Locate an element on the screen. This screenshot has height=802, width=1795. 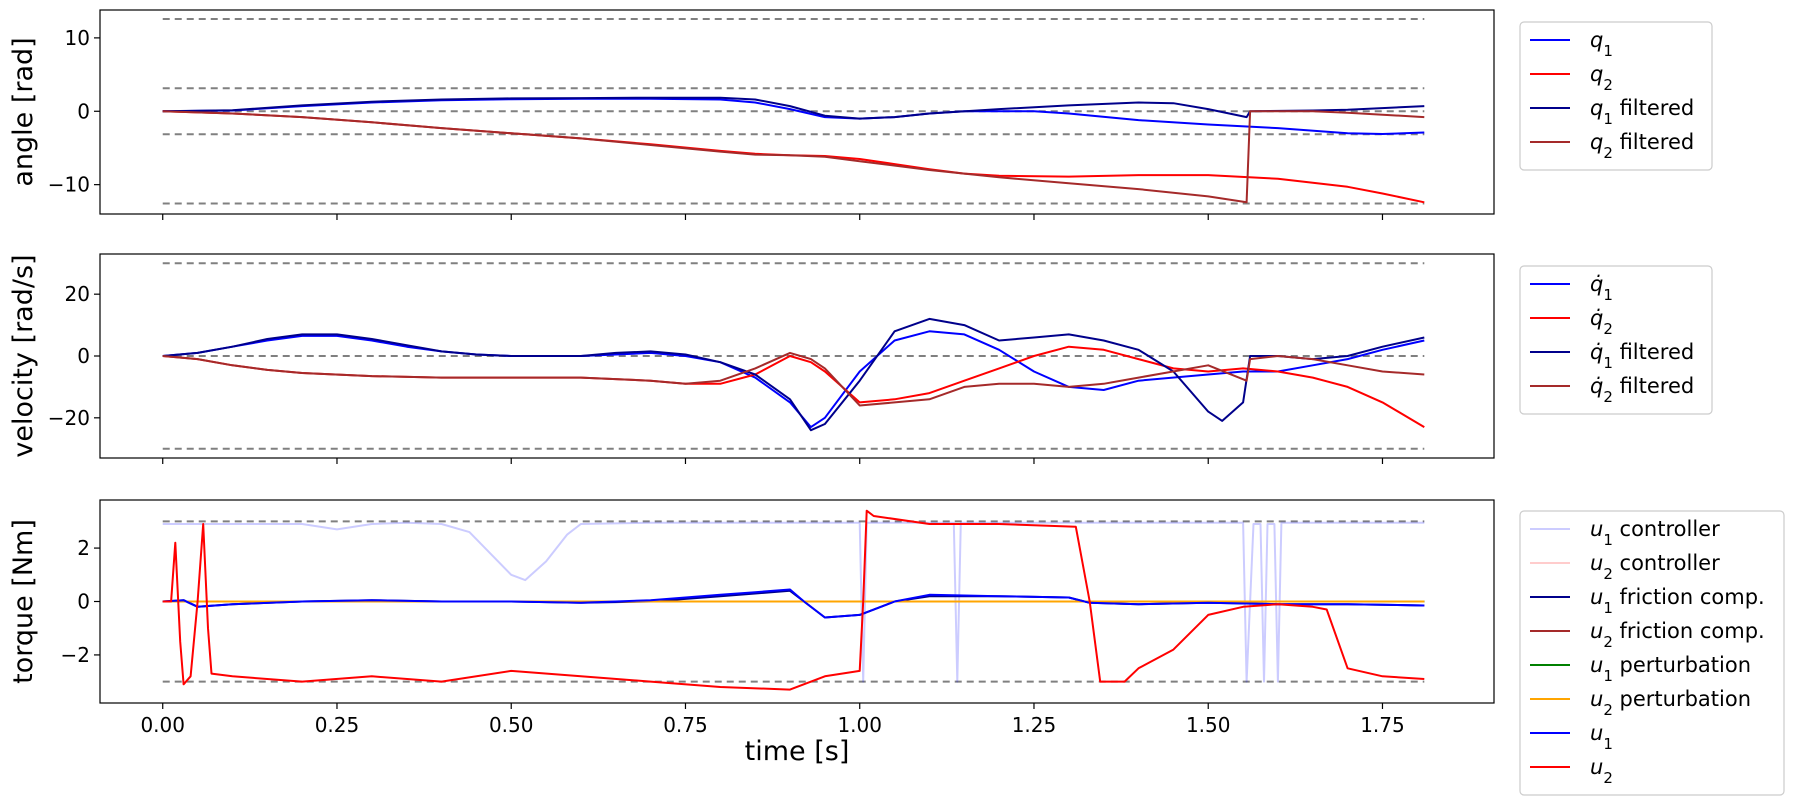
x-tick-label: 1.00 is located at coordinates (859, 725).